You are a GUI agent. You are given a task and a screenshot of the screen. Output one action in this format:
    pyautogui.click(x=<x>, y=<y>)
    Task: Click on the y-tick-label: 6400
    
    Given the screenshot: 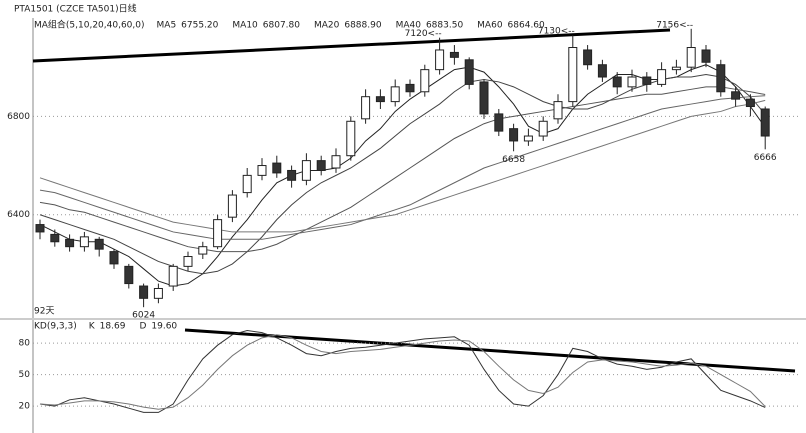 What is the action you would take?
    pyautogui.click(x=18, y=215)
    